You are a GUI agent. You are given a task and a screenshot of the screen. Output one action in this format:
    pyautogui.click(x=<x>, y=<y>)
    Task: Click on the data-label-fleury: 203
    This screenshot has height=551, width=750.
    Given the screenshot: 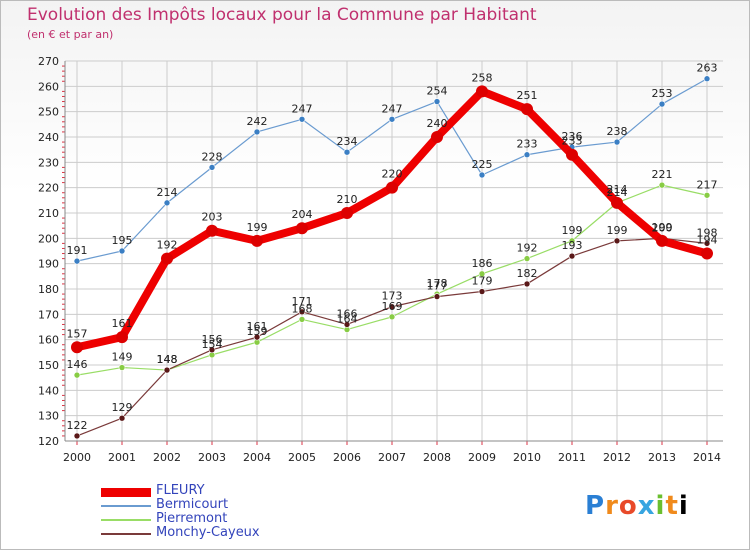 What is the action you would take?
    pyautogui.click(x=212, y=217)
    